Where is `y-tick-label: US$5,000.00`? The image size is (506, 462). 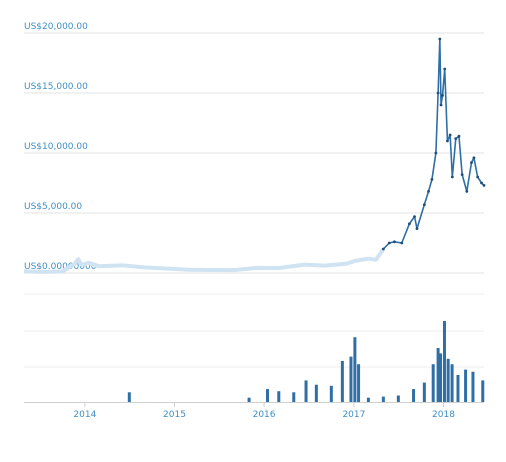 y-tick-label: US$5,000.00 is located at coordinates (53, 207).